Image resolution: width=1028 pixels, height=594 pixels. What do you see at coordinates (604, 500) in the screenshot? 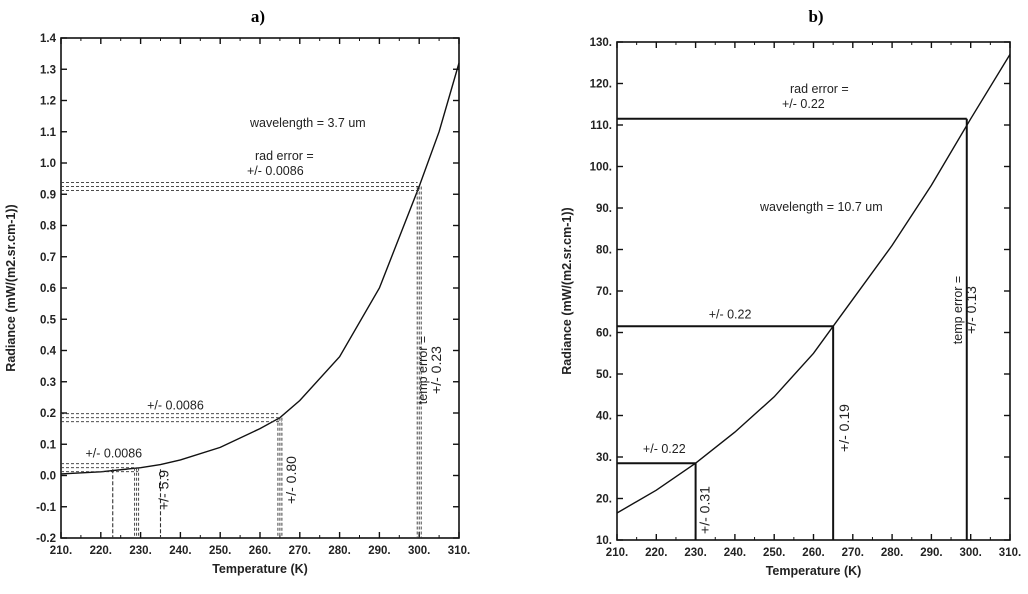
I see `y-tick-label: 20.` at bounding box center [604, 500].